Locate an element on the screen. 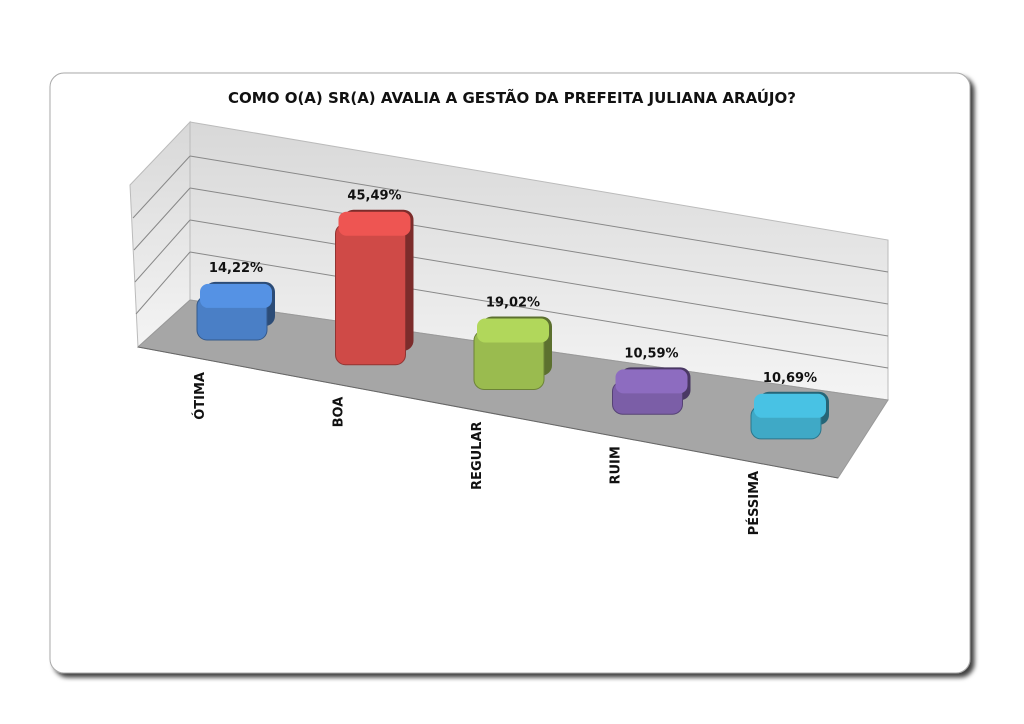 The width and height of the screenshot is (1024, 724). floor-edge is located at coordinates (488, 412).